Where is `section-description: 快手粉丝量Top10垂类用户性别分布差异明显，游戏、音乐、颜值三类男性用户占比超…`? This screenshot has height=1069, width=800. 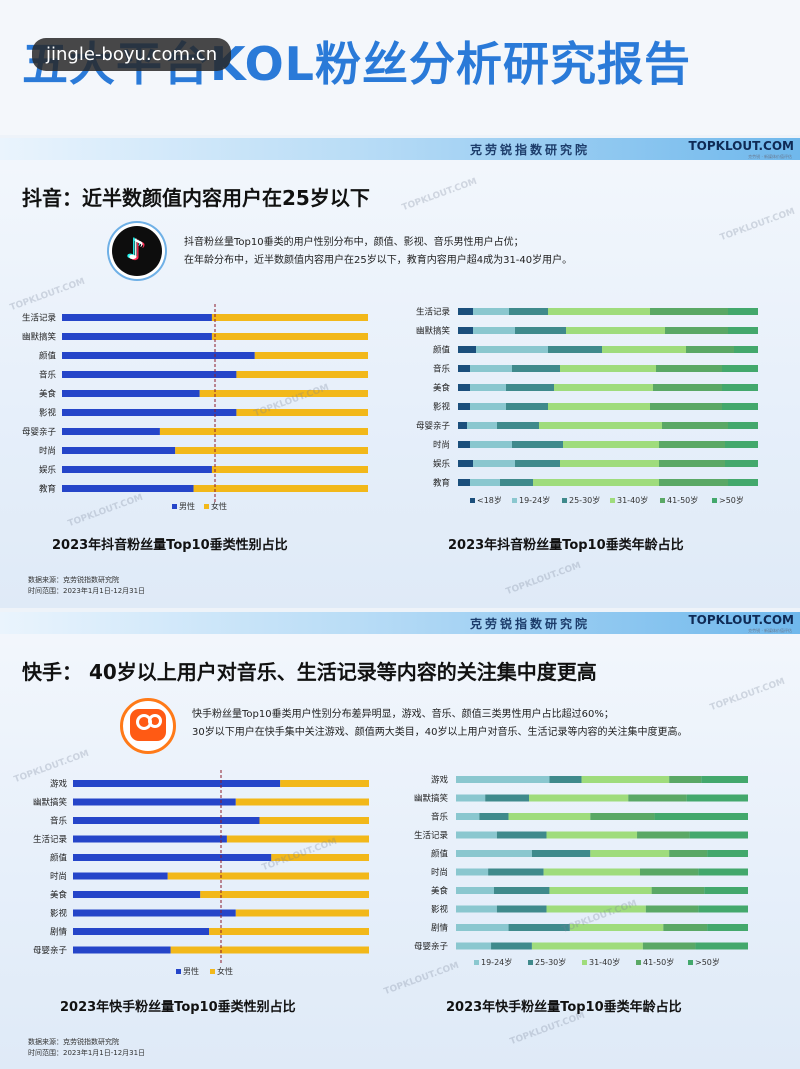
section-description: 快手粉丝量Top10垂类用户性别分布差异明显，游戏、音乐、颜值三类男性用户占比超… is located at coordinates (439, 724).